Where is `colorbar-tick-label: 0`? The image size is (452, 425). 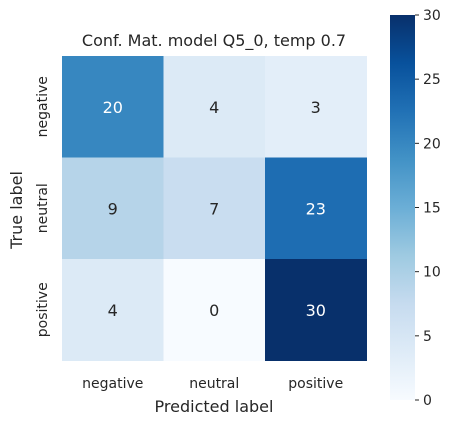 colorbar-tick-label: 0 is located at coordinates (427, 401).